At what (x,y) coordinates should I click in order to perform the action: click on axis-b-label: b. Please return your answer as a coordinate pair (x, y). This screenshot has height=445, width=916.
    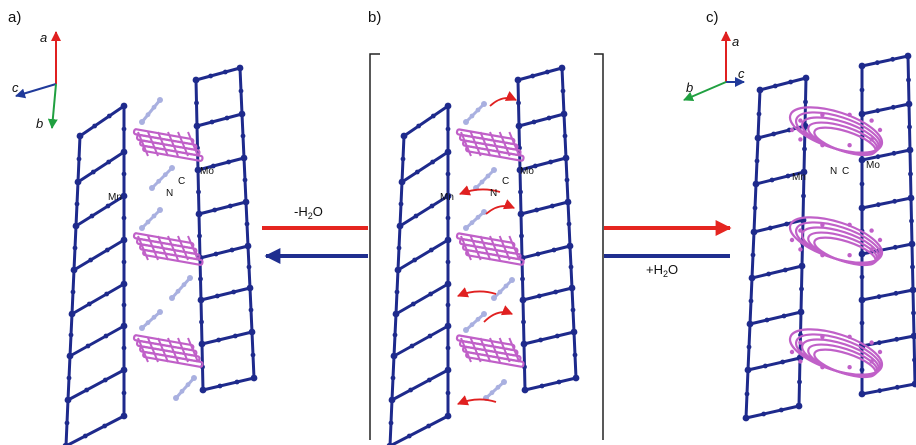
    Looking at the image, I should click on (39, 123).